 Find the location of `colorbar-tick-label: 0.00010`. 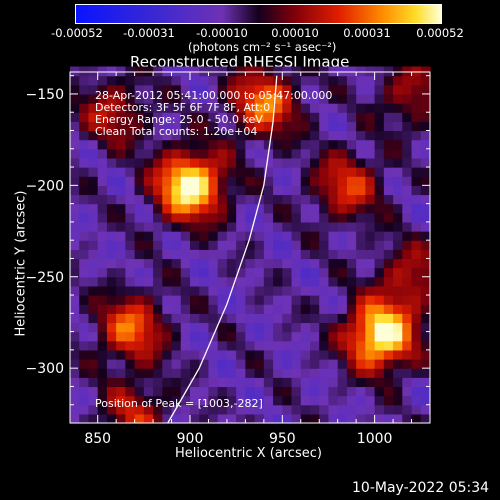

colorbar-tick-label: 0.00010 is located at coordinates (295, 33).